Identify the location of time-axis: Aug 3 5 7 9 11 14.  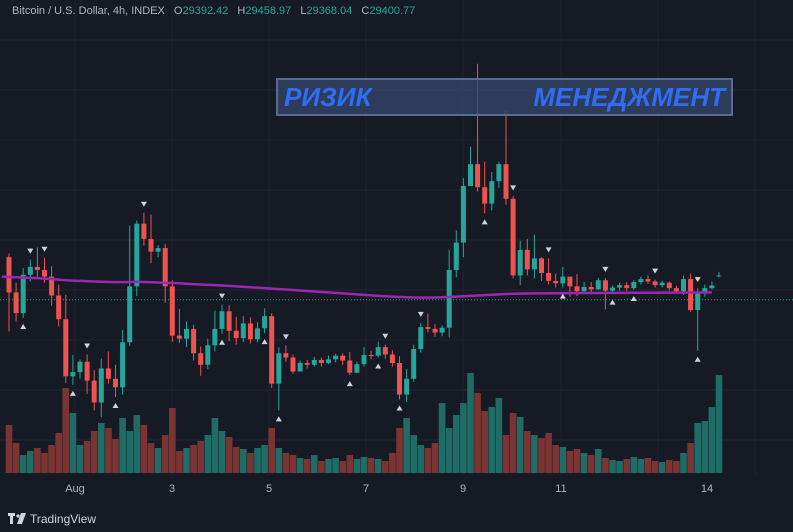
(396, 488).